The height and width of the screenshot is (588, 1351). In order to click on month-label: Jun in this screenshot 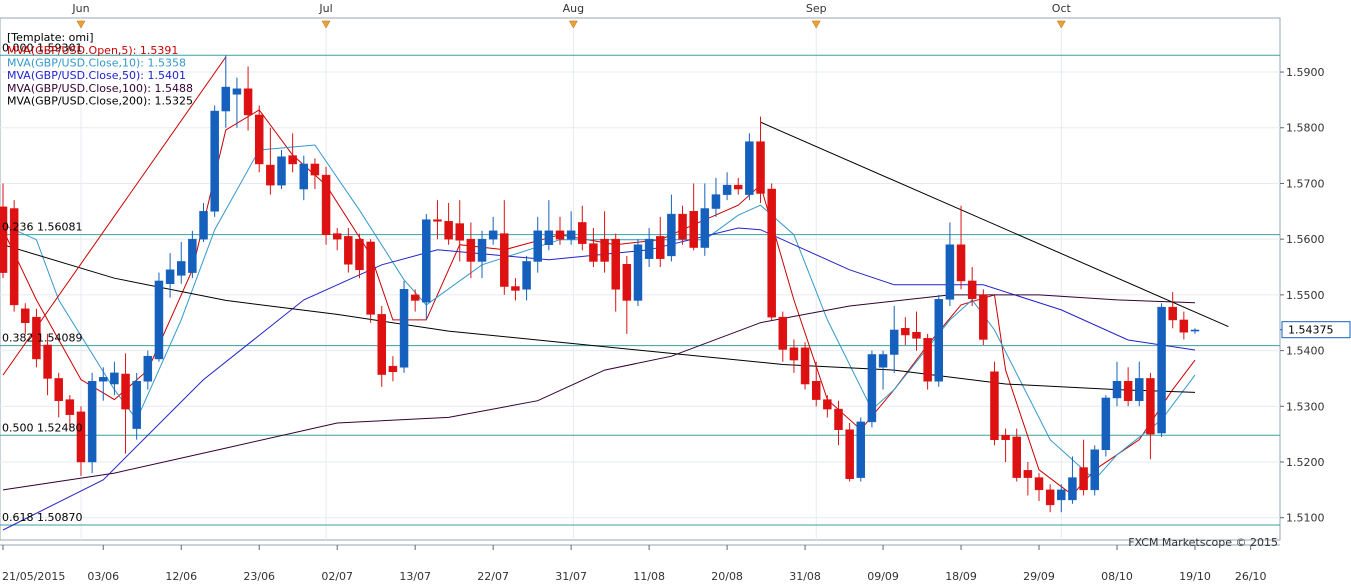, I will do `click(80, 8)`.